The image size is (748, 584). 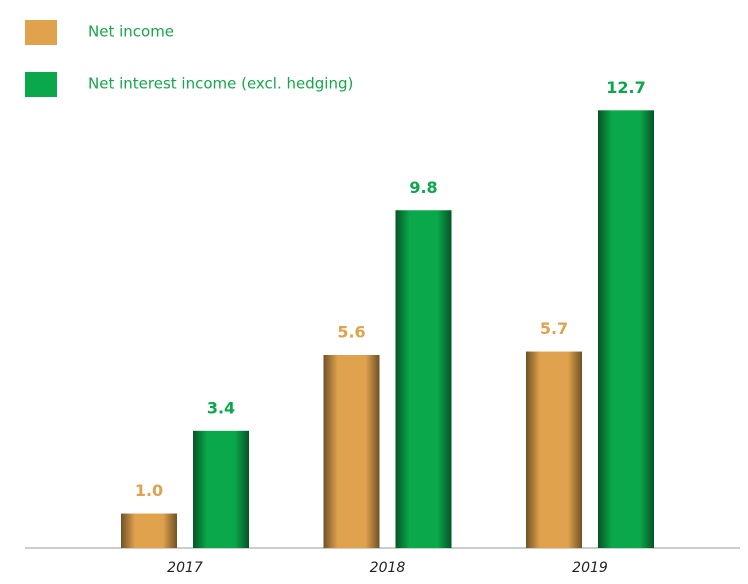 I want to click on x-tick-label: 2017, so click(x=185, y=568).